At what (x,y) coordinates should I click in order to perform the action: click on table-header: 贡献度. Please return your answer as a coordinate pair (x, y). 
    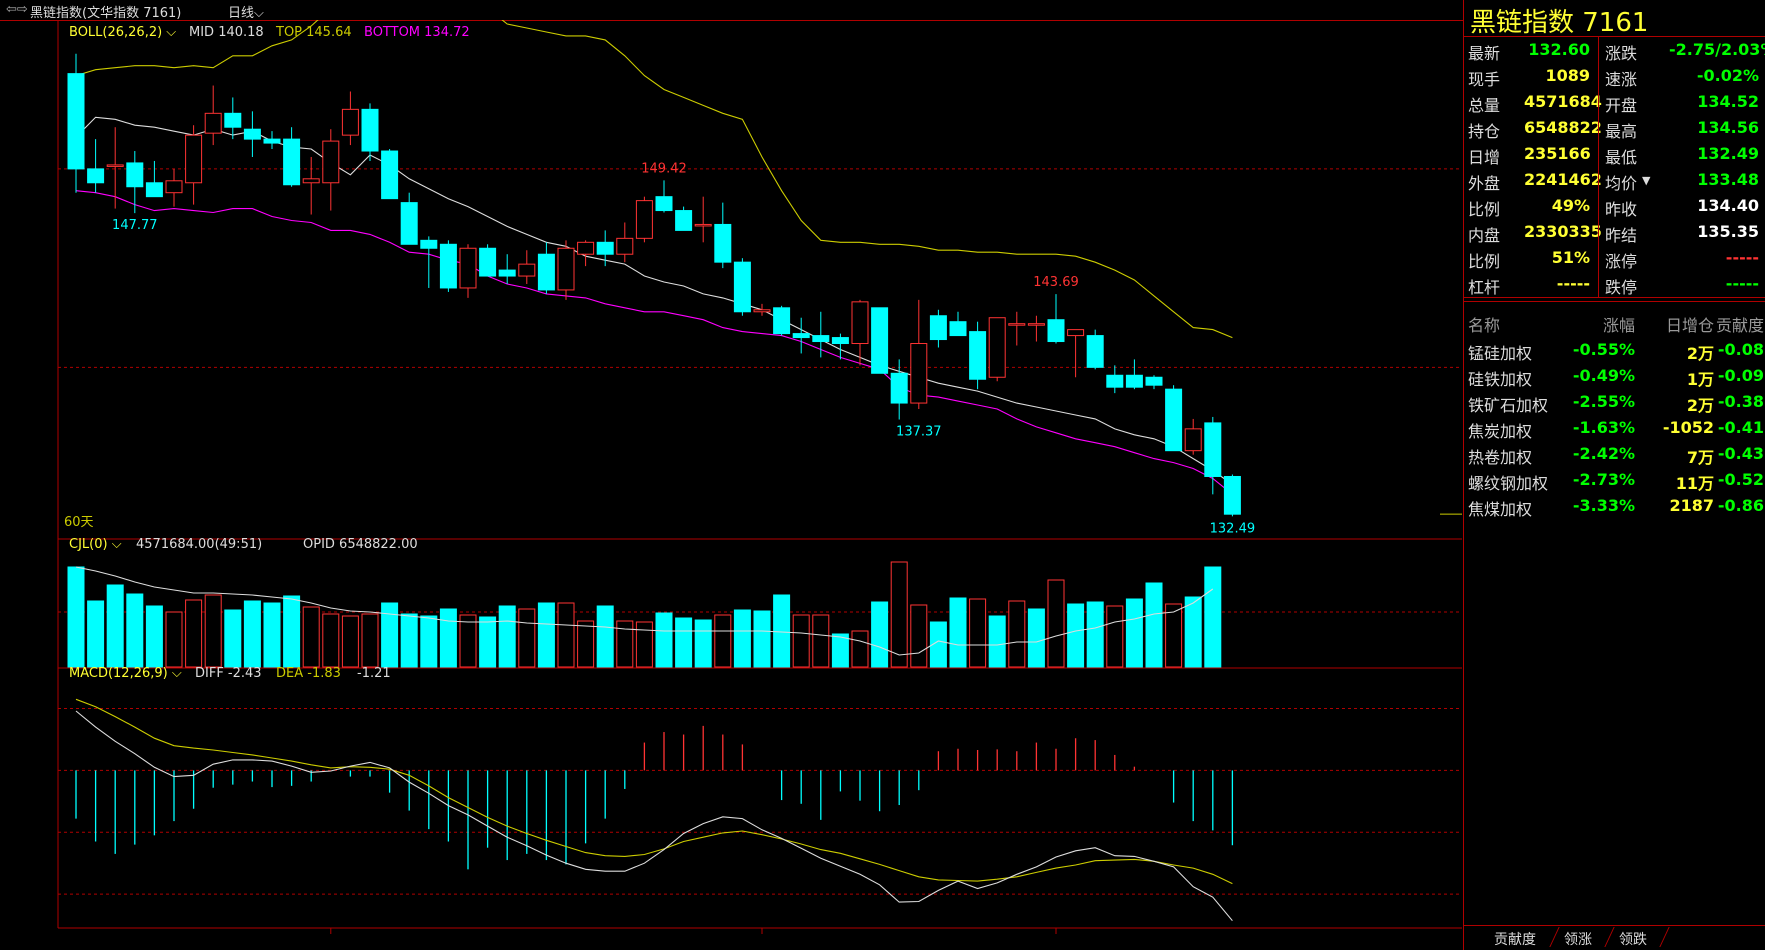
    Looking at the image, I should click on (1739, 325).